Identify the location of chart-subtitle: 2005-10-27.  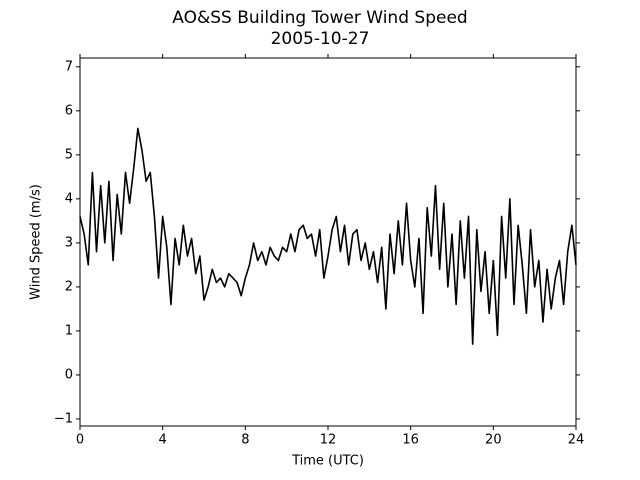
(320, 39).